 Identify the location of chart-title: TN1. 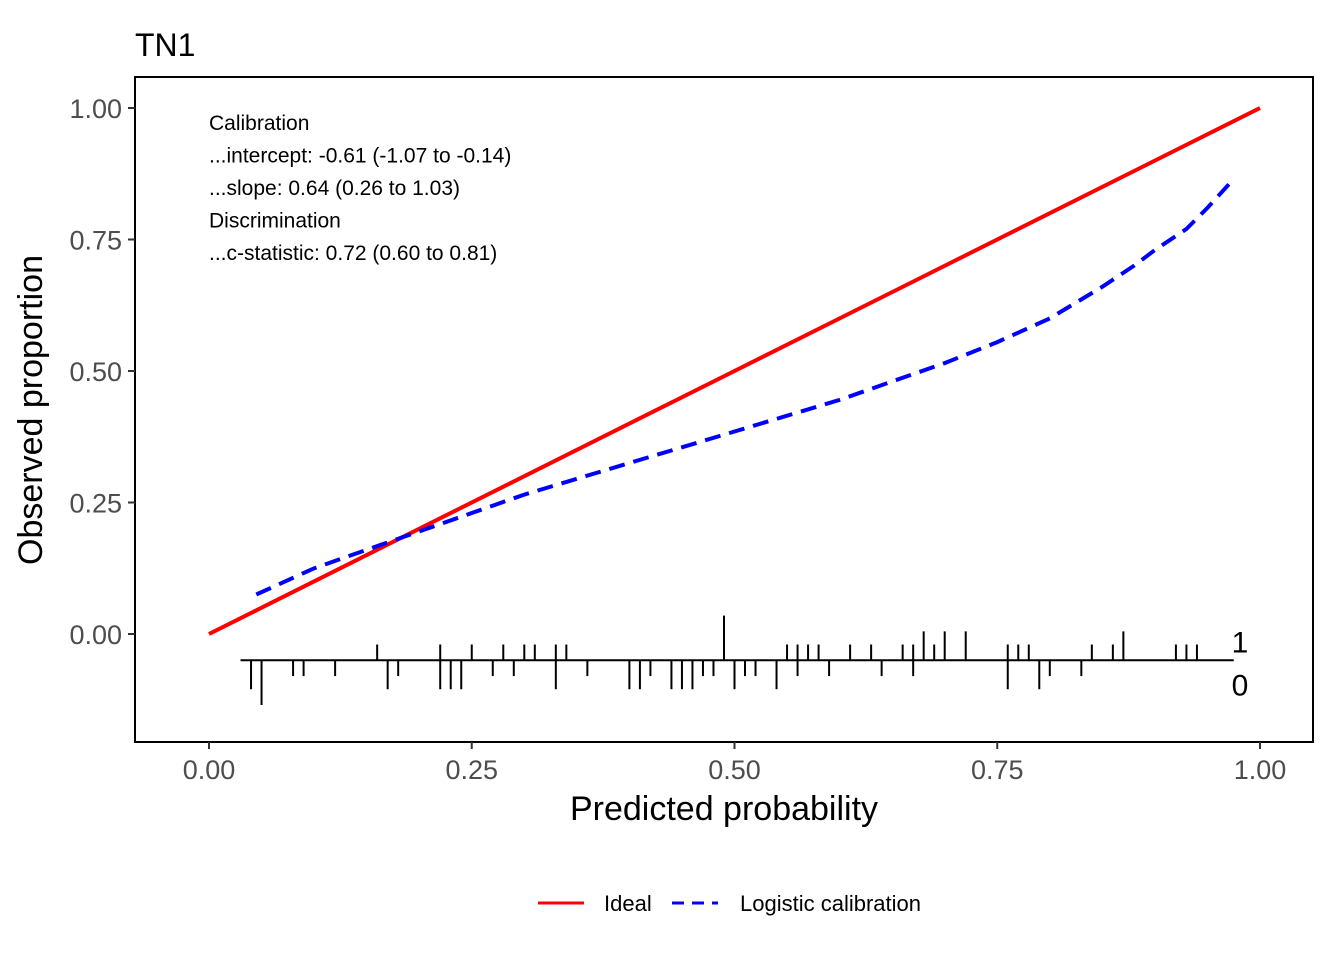
(165, 45).